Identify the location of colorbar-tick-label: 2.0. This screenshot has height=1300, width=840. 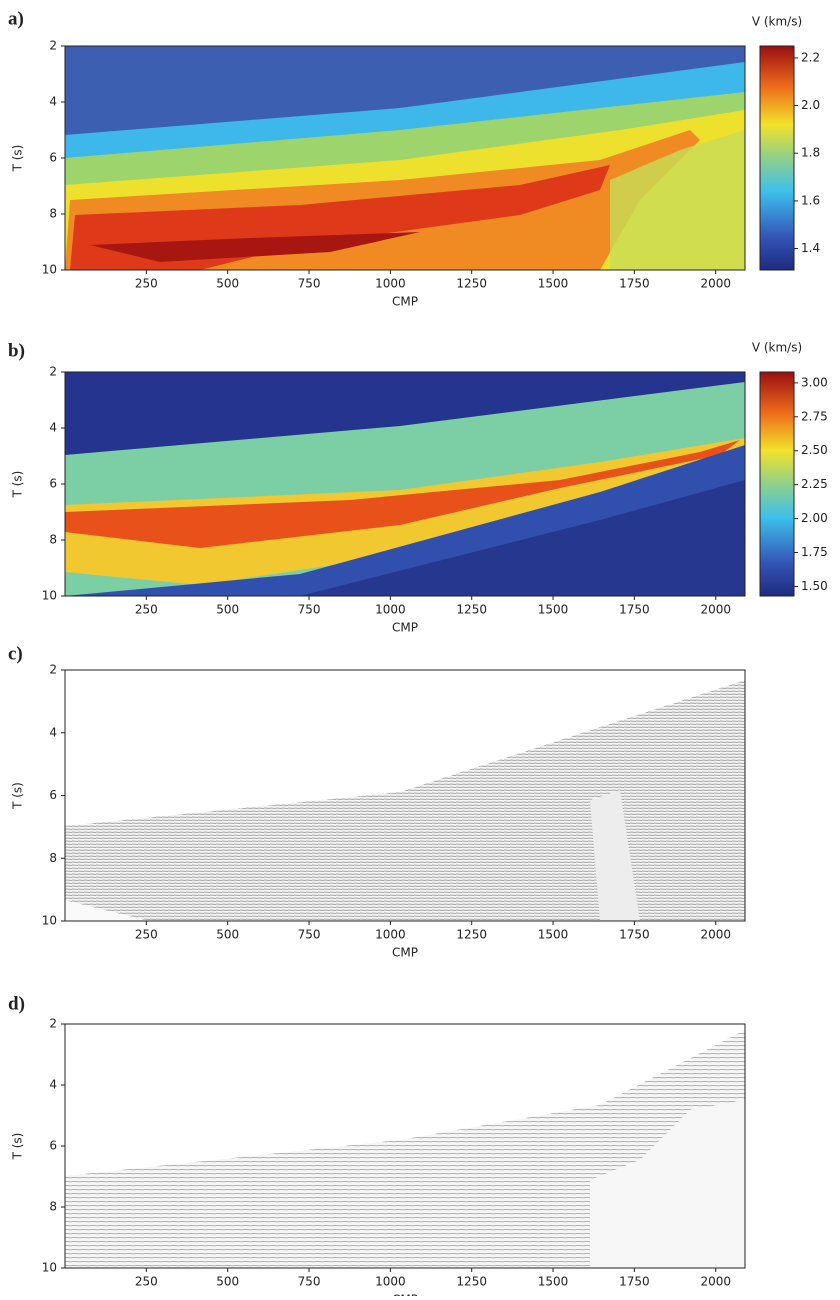
(810, 105).